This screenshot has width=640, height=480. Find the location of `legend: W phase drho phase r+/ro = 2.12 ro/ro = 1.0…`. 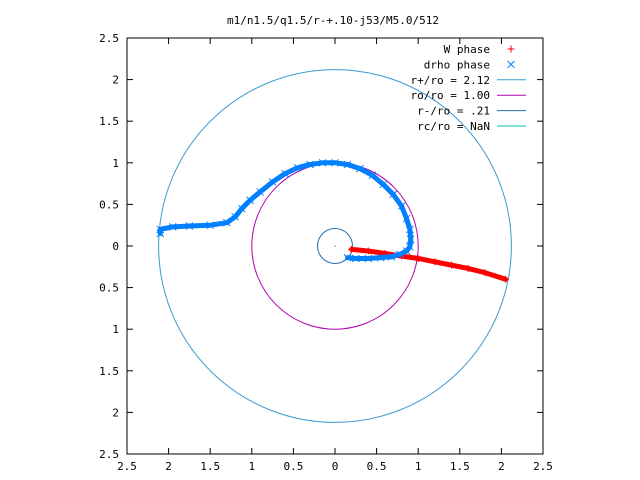

legend: W phase drho phase r+/ro = 2.12 ro/ro = 1.0… is located at coordinates (468, 88).